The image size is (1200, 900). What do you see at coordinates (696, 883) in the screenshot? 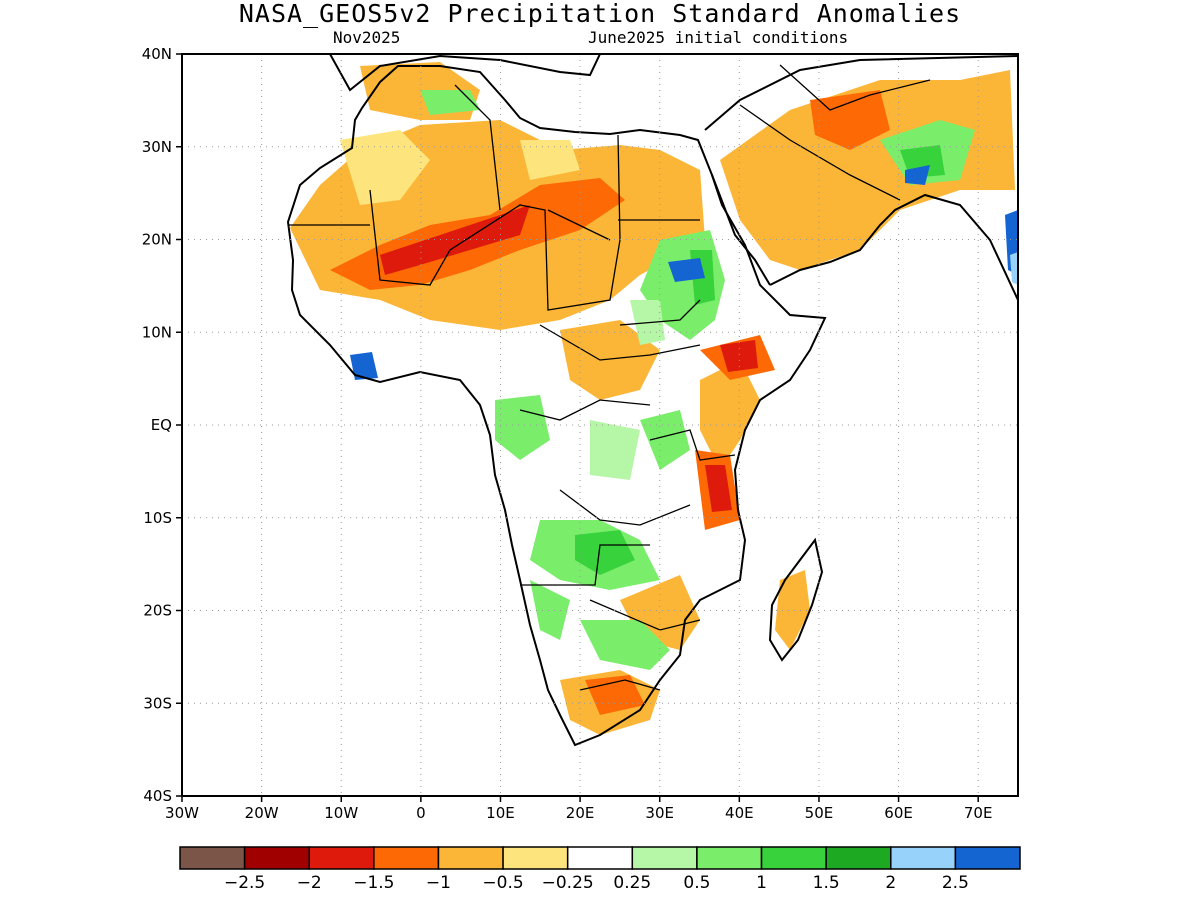
I see `colorbar-label: 0.5` at bounding box center [696, 883].